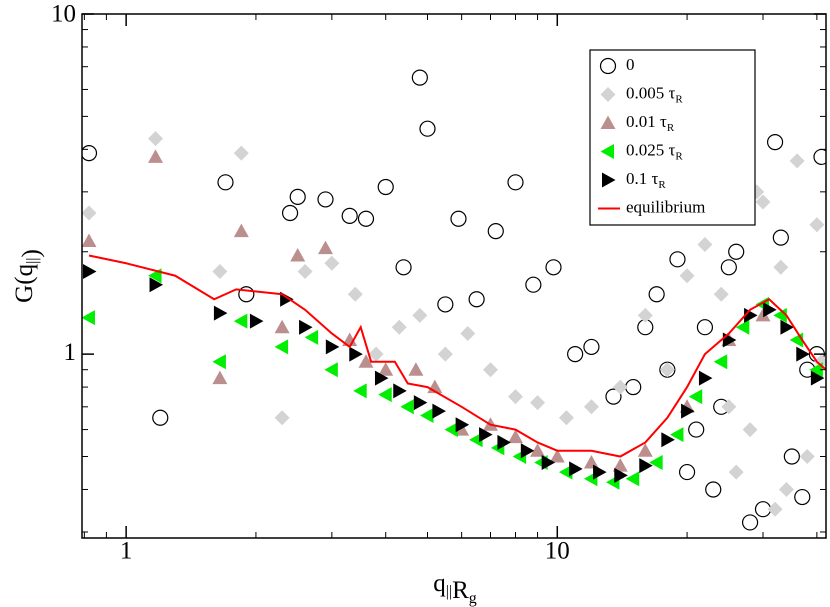 Image resolution: width=830 pixels, height=607 pixels. I want to click on legend-label: 0, so click(630, 64).